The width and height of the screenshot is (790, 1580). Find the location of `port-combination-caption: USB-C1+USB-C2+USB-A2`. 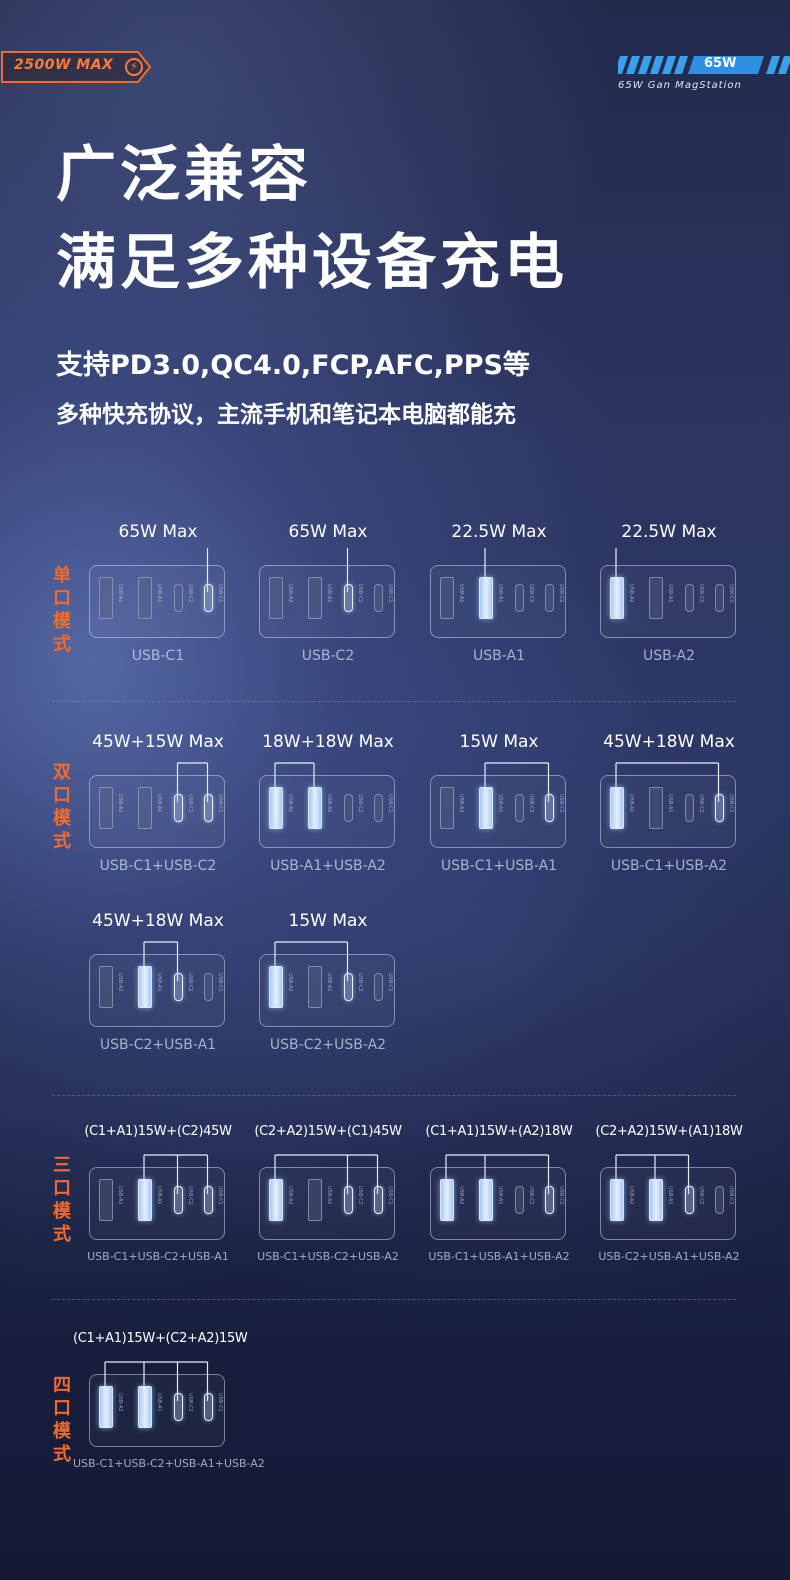

port-combination-caption: USB-C1+USB-C2+USB-A2 is located at coordinates (328, 1256).